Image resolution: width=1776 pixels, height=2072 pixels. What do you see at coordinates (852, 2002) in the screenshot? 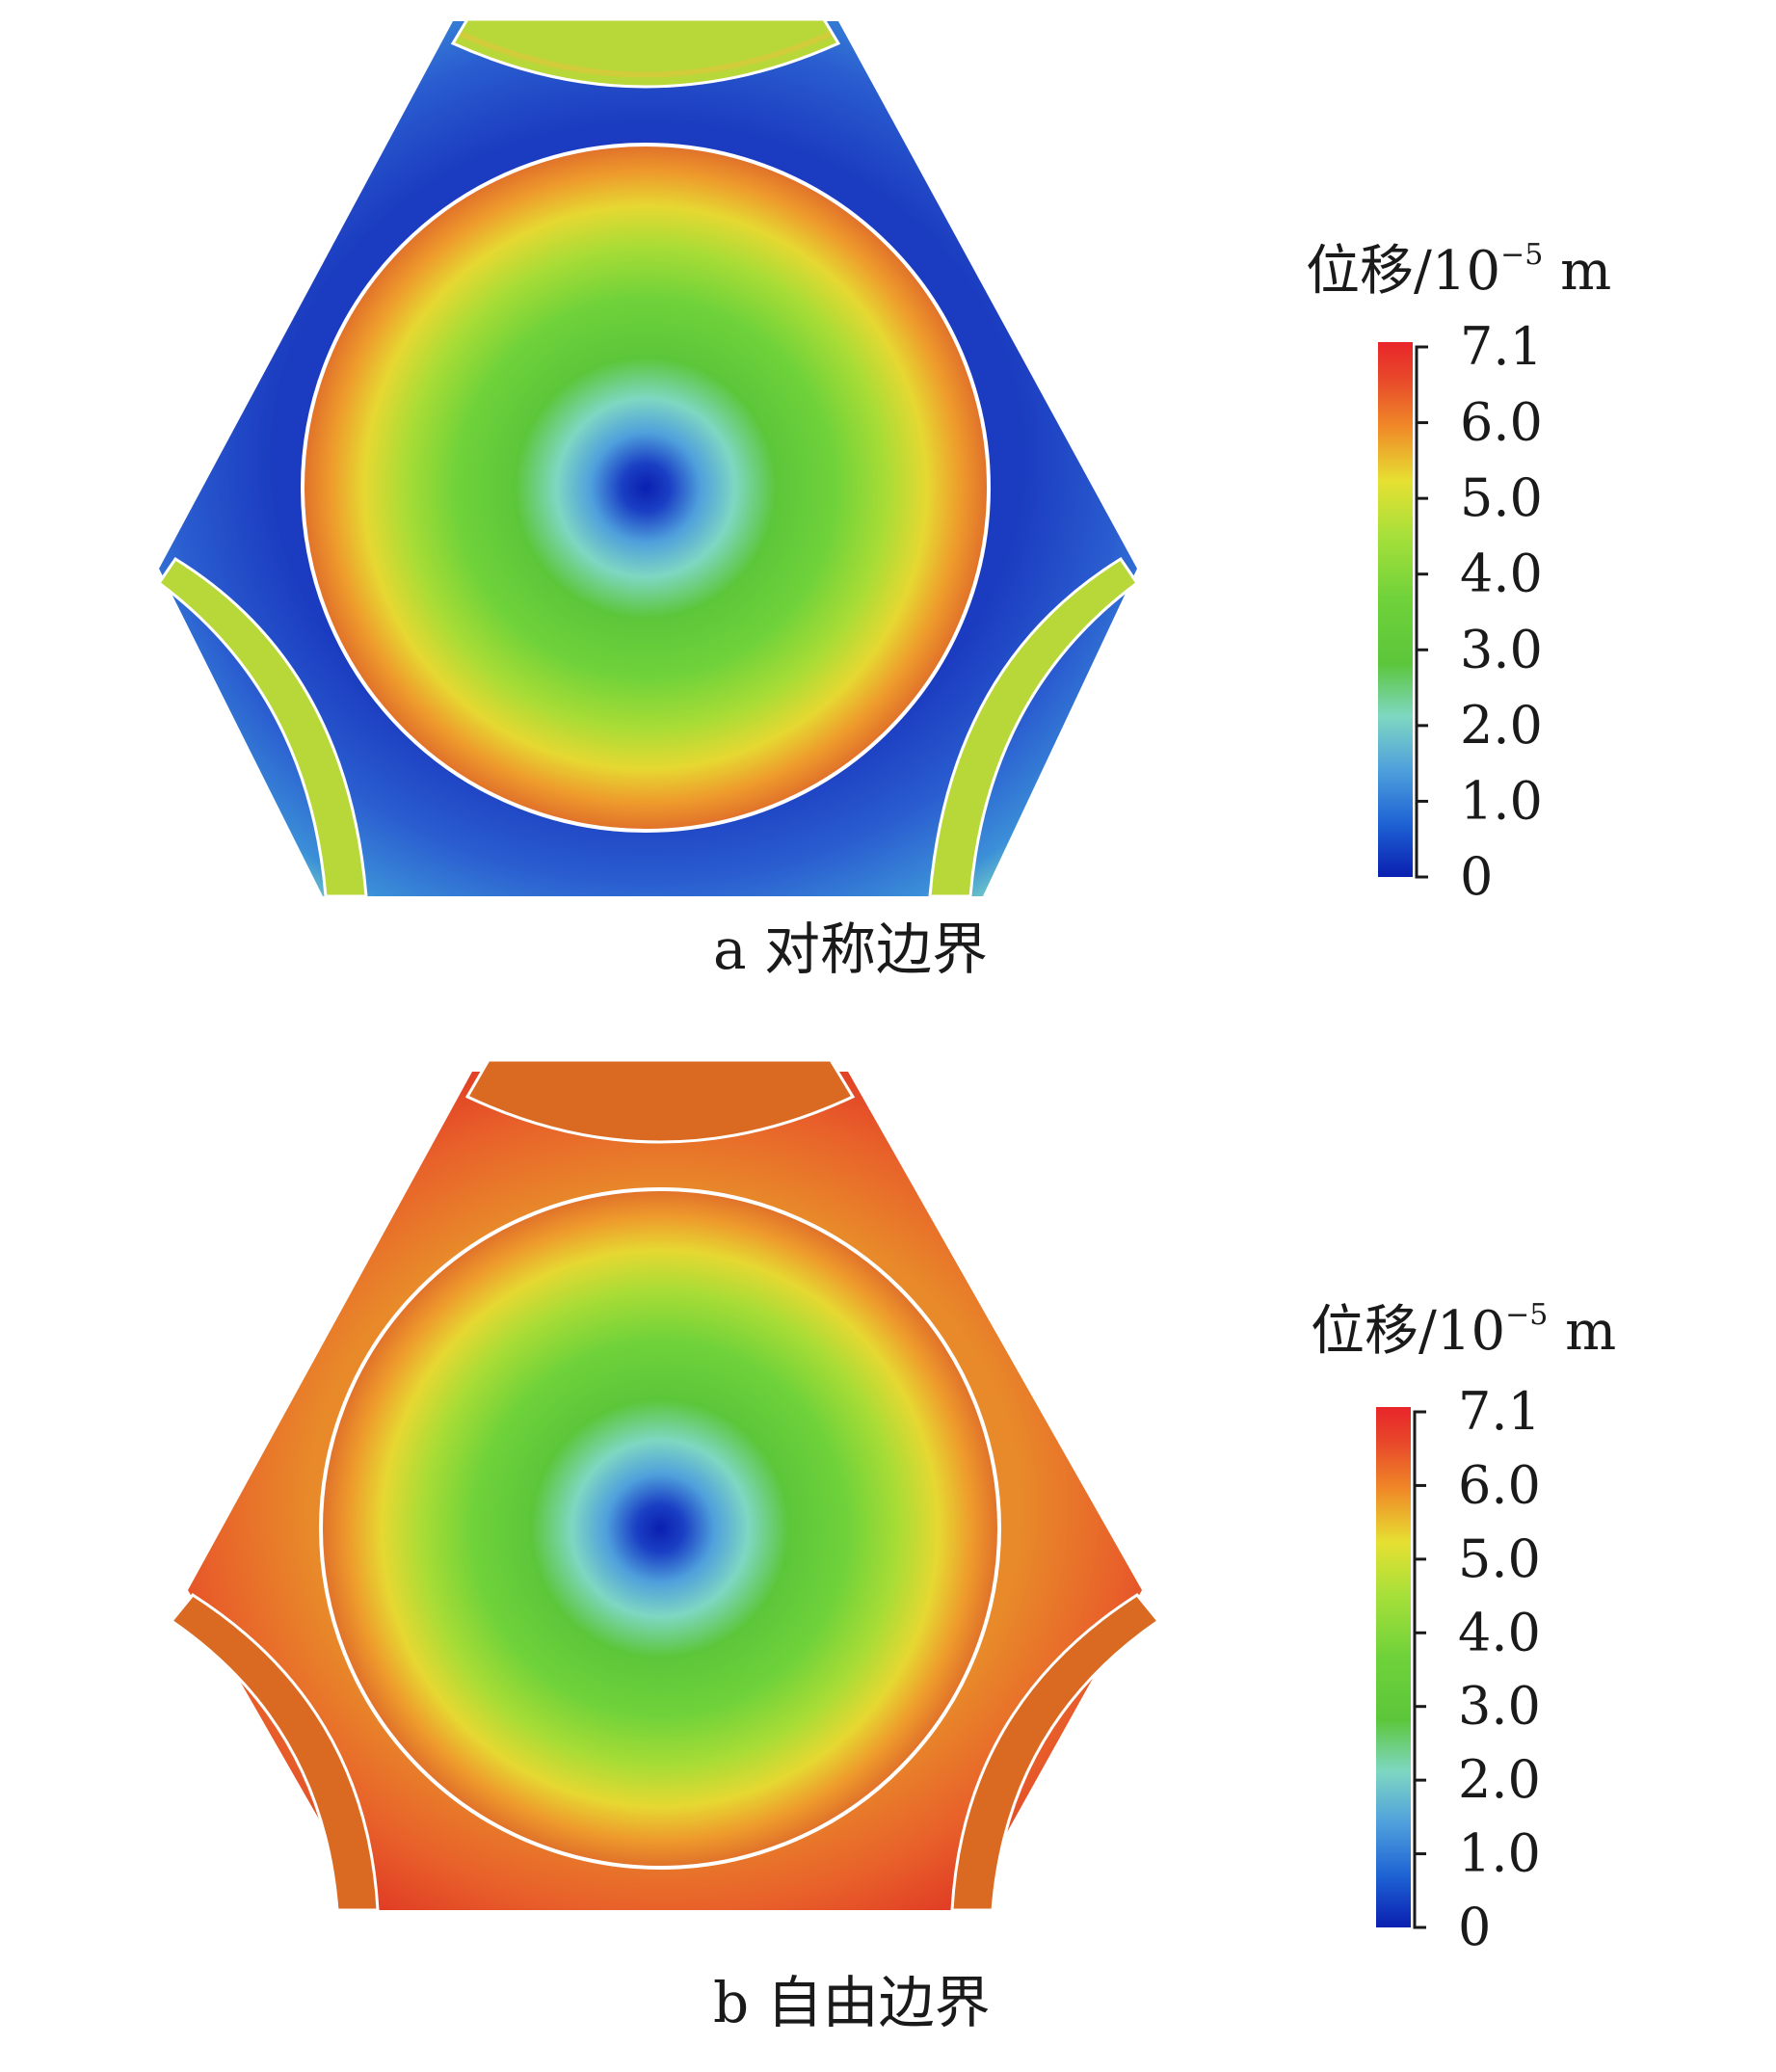
I see `caption-b: b 自由边界` at bounding box center [852, 2002].